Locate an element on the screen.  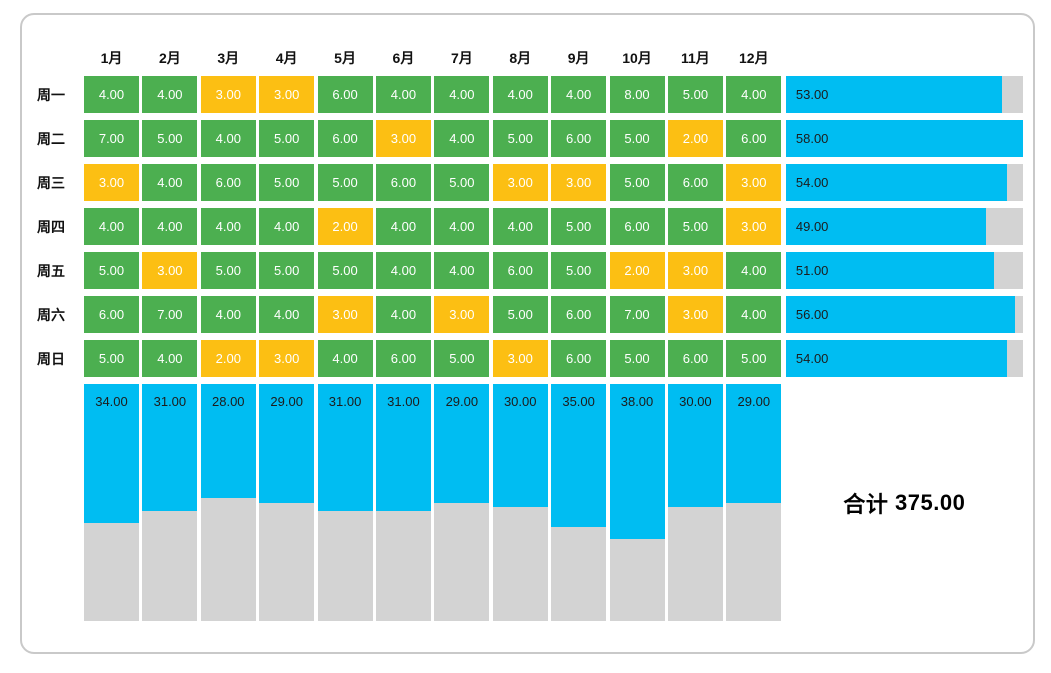
column-total-bar: 29.00 is located at coordinates (754, 502).